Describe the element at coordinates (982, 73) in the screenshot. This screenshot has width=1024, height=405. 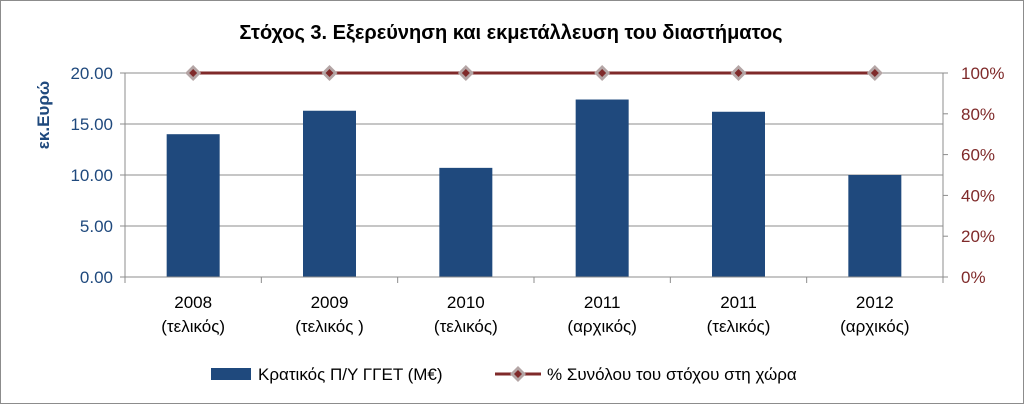
I see `y2-tick-label: 100%` at that location.